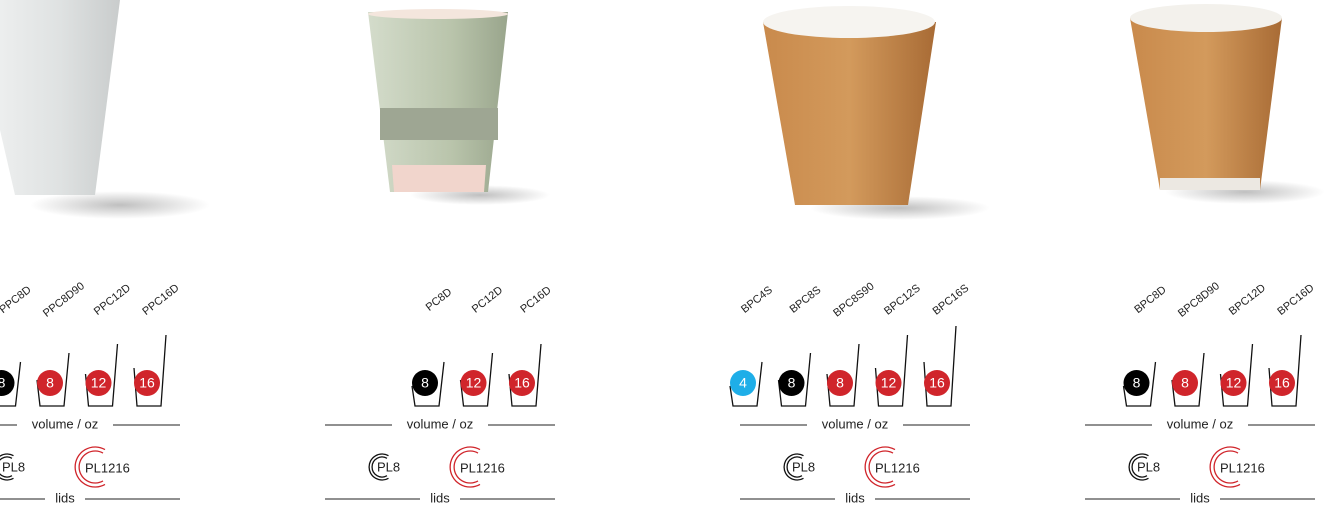 The image size is (1333, 511). What do you see at coordinates (64, 300) in the screenshot?
I see `product-code: PPC8D90` at bounding box center [64, 300].